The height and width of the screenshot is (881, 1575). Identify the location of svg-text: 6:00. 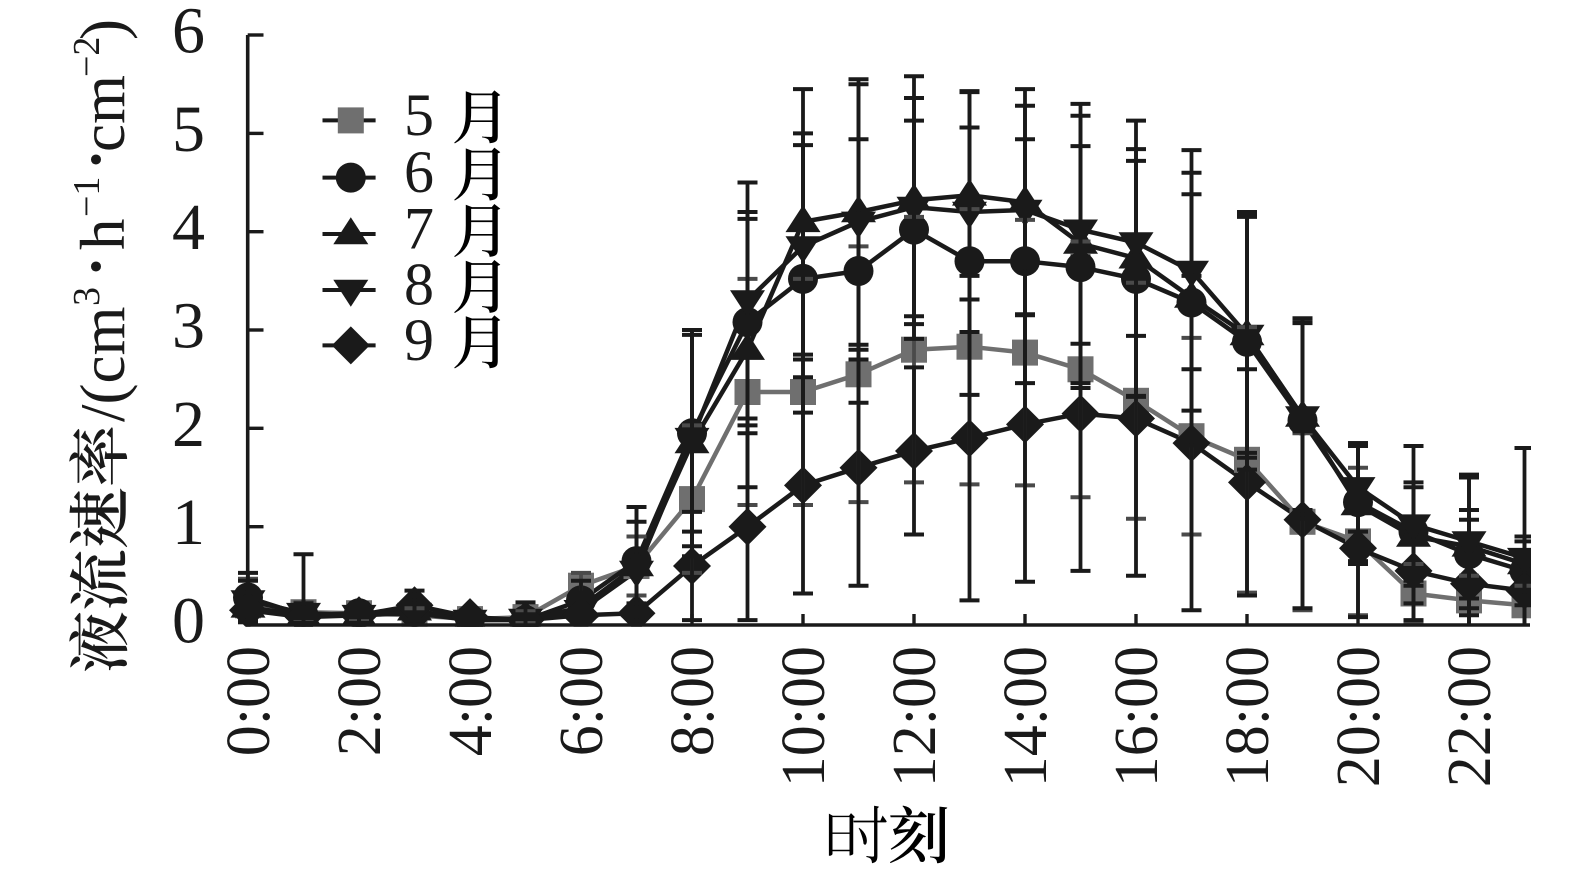
(582, 701).